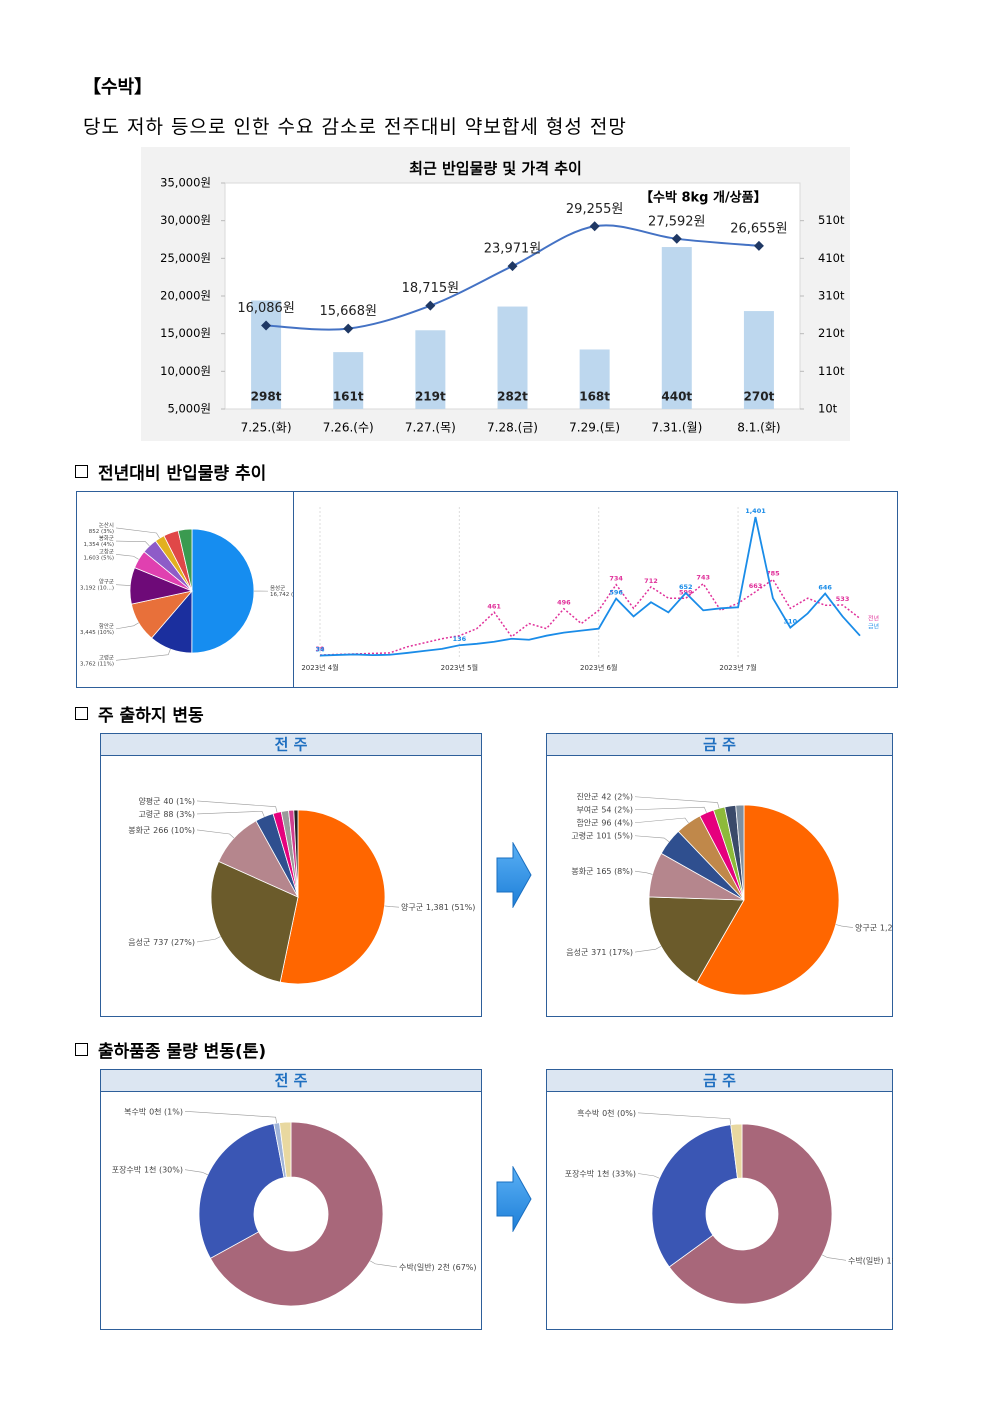 This screenshot has width=992, height=1403. I want to click on panel-title: 전 주, so click(291, 1081).